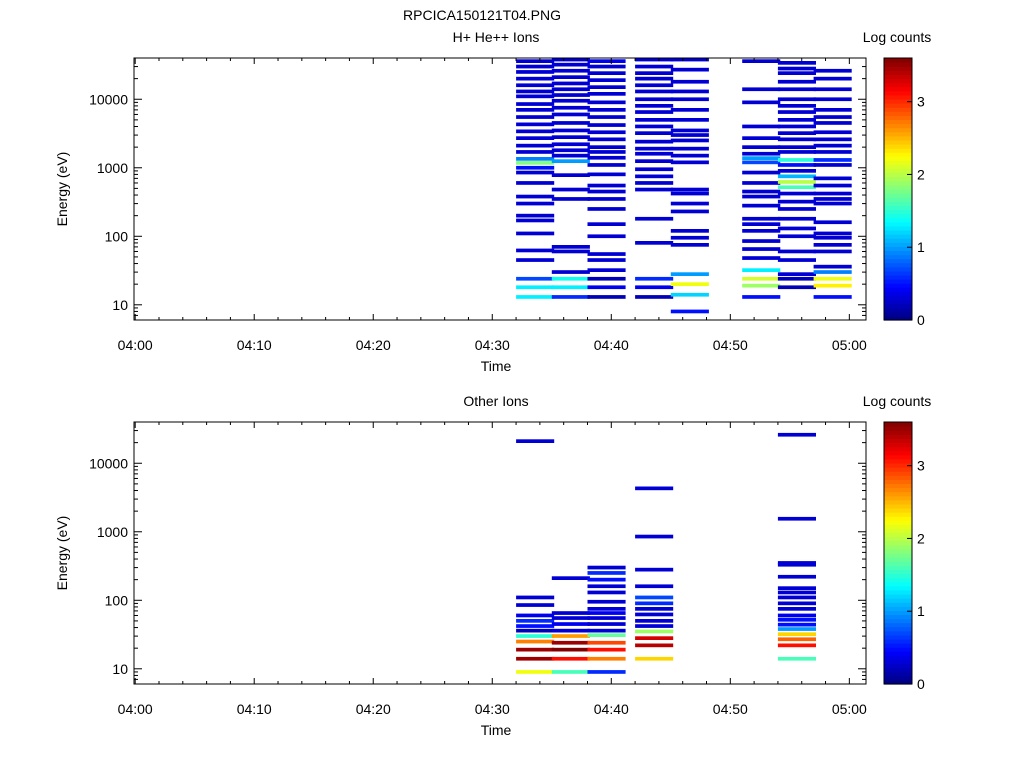 The height and width of the screenshot is (768, 1024). I want to click on y-axis-label: Energy (eV), so click(62, 189).